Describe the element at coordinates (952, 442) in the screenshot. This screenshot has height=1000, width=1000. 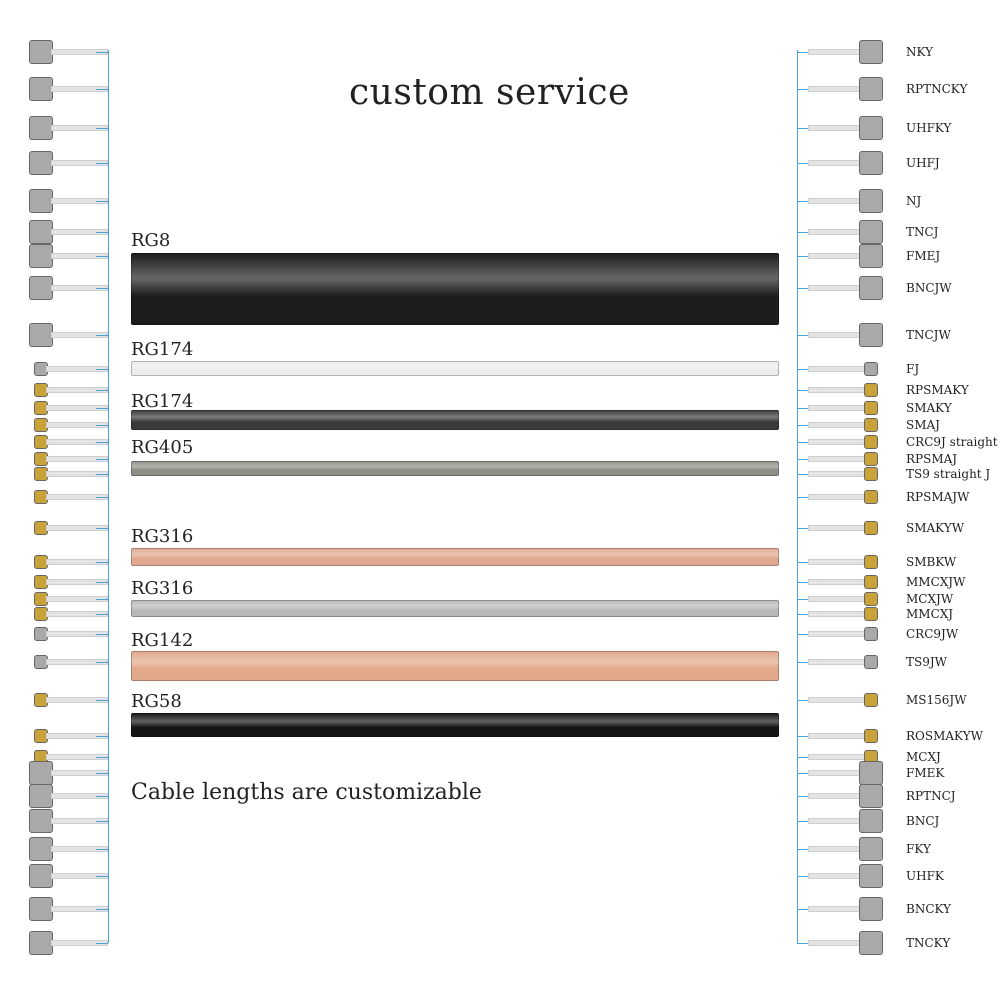
I see `connector-label: CRC9J straight` at that location.